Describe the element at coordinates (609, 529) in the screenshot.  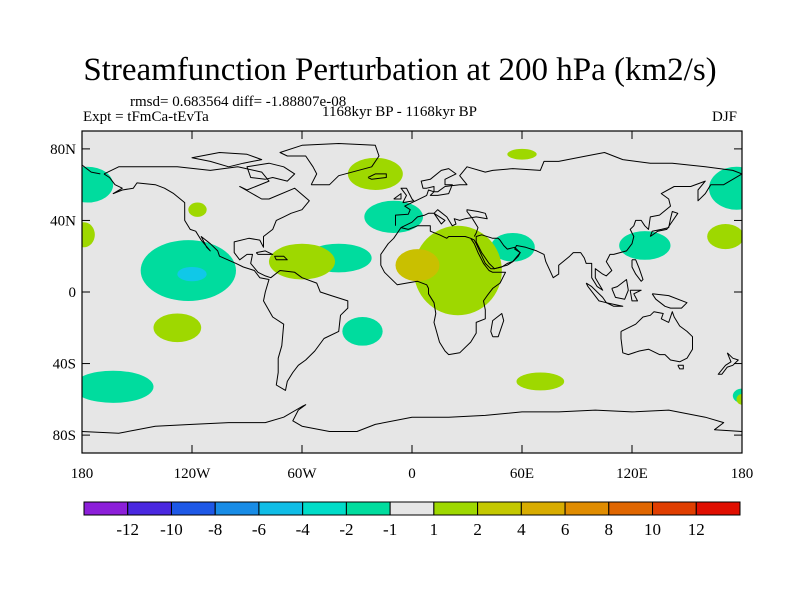
I see `colorbar-label: 8` at that location.